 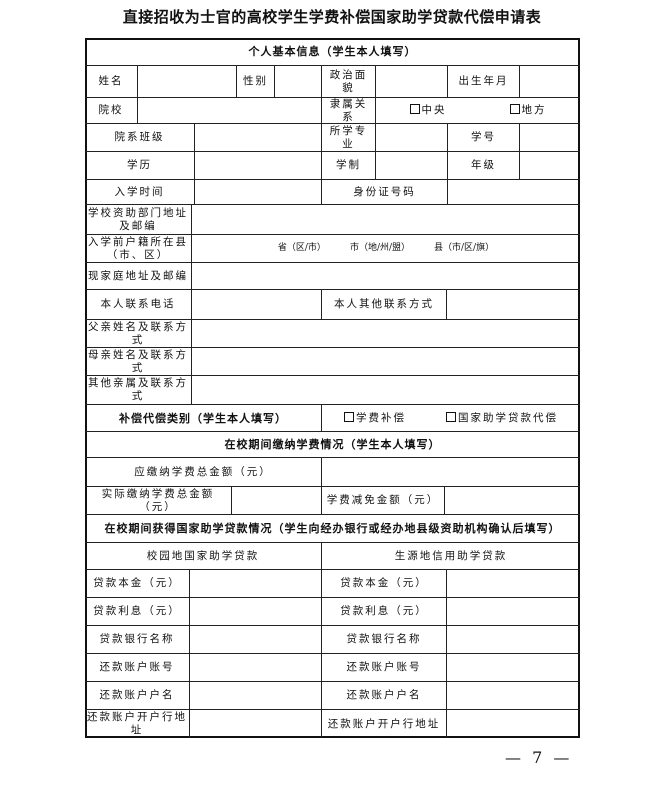 I want to click on campus-label-loan-principal: 贷款本金（元）, so click(x=137, y=584).